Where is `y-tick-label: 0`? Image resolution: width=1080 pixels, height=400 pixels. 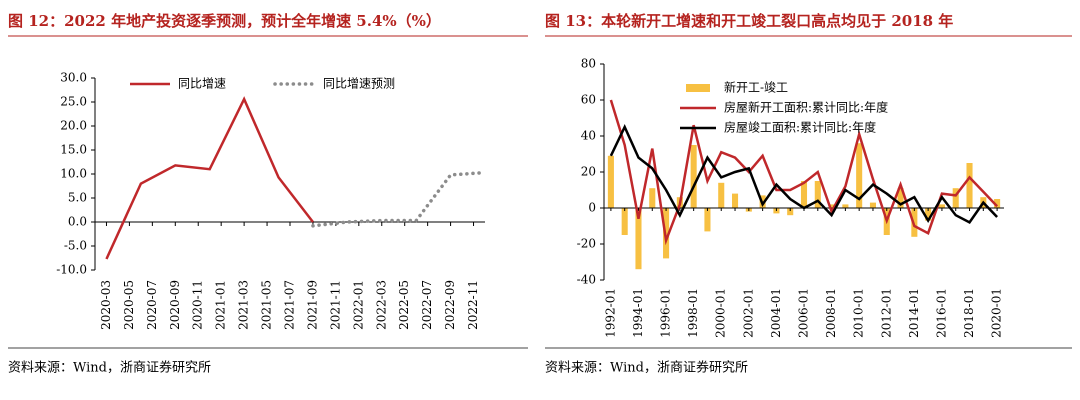
y-tick-label: 0 is located at coordinates (592, 208).